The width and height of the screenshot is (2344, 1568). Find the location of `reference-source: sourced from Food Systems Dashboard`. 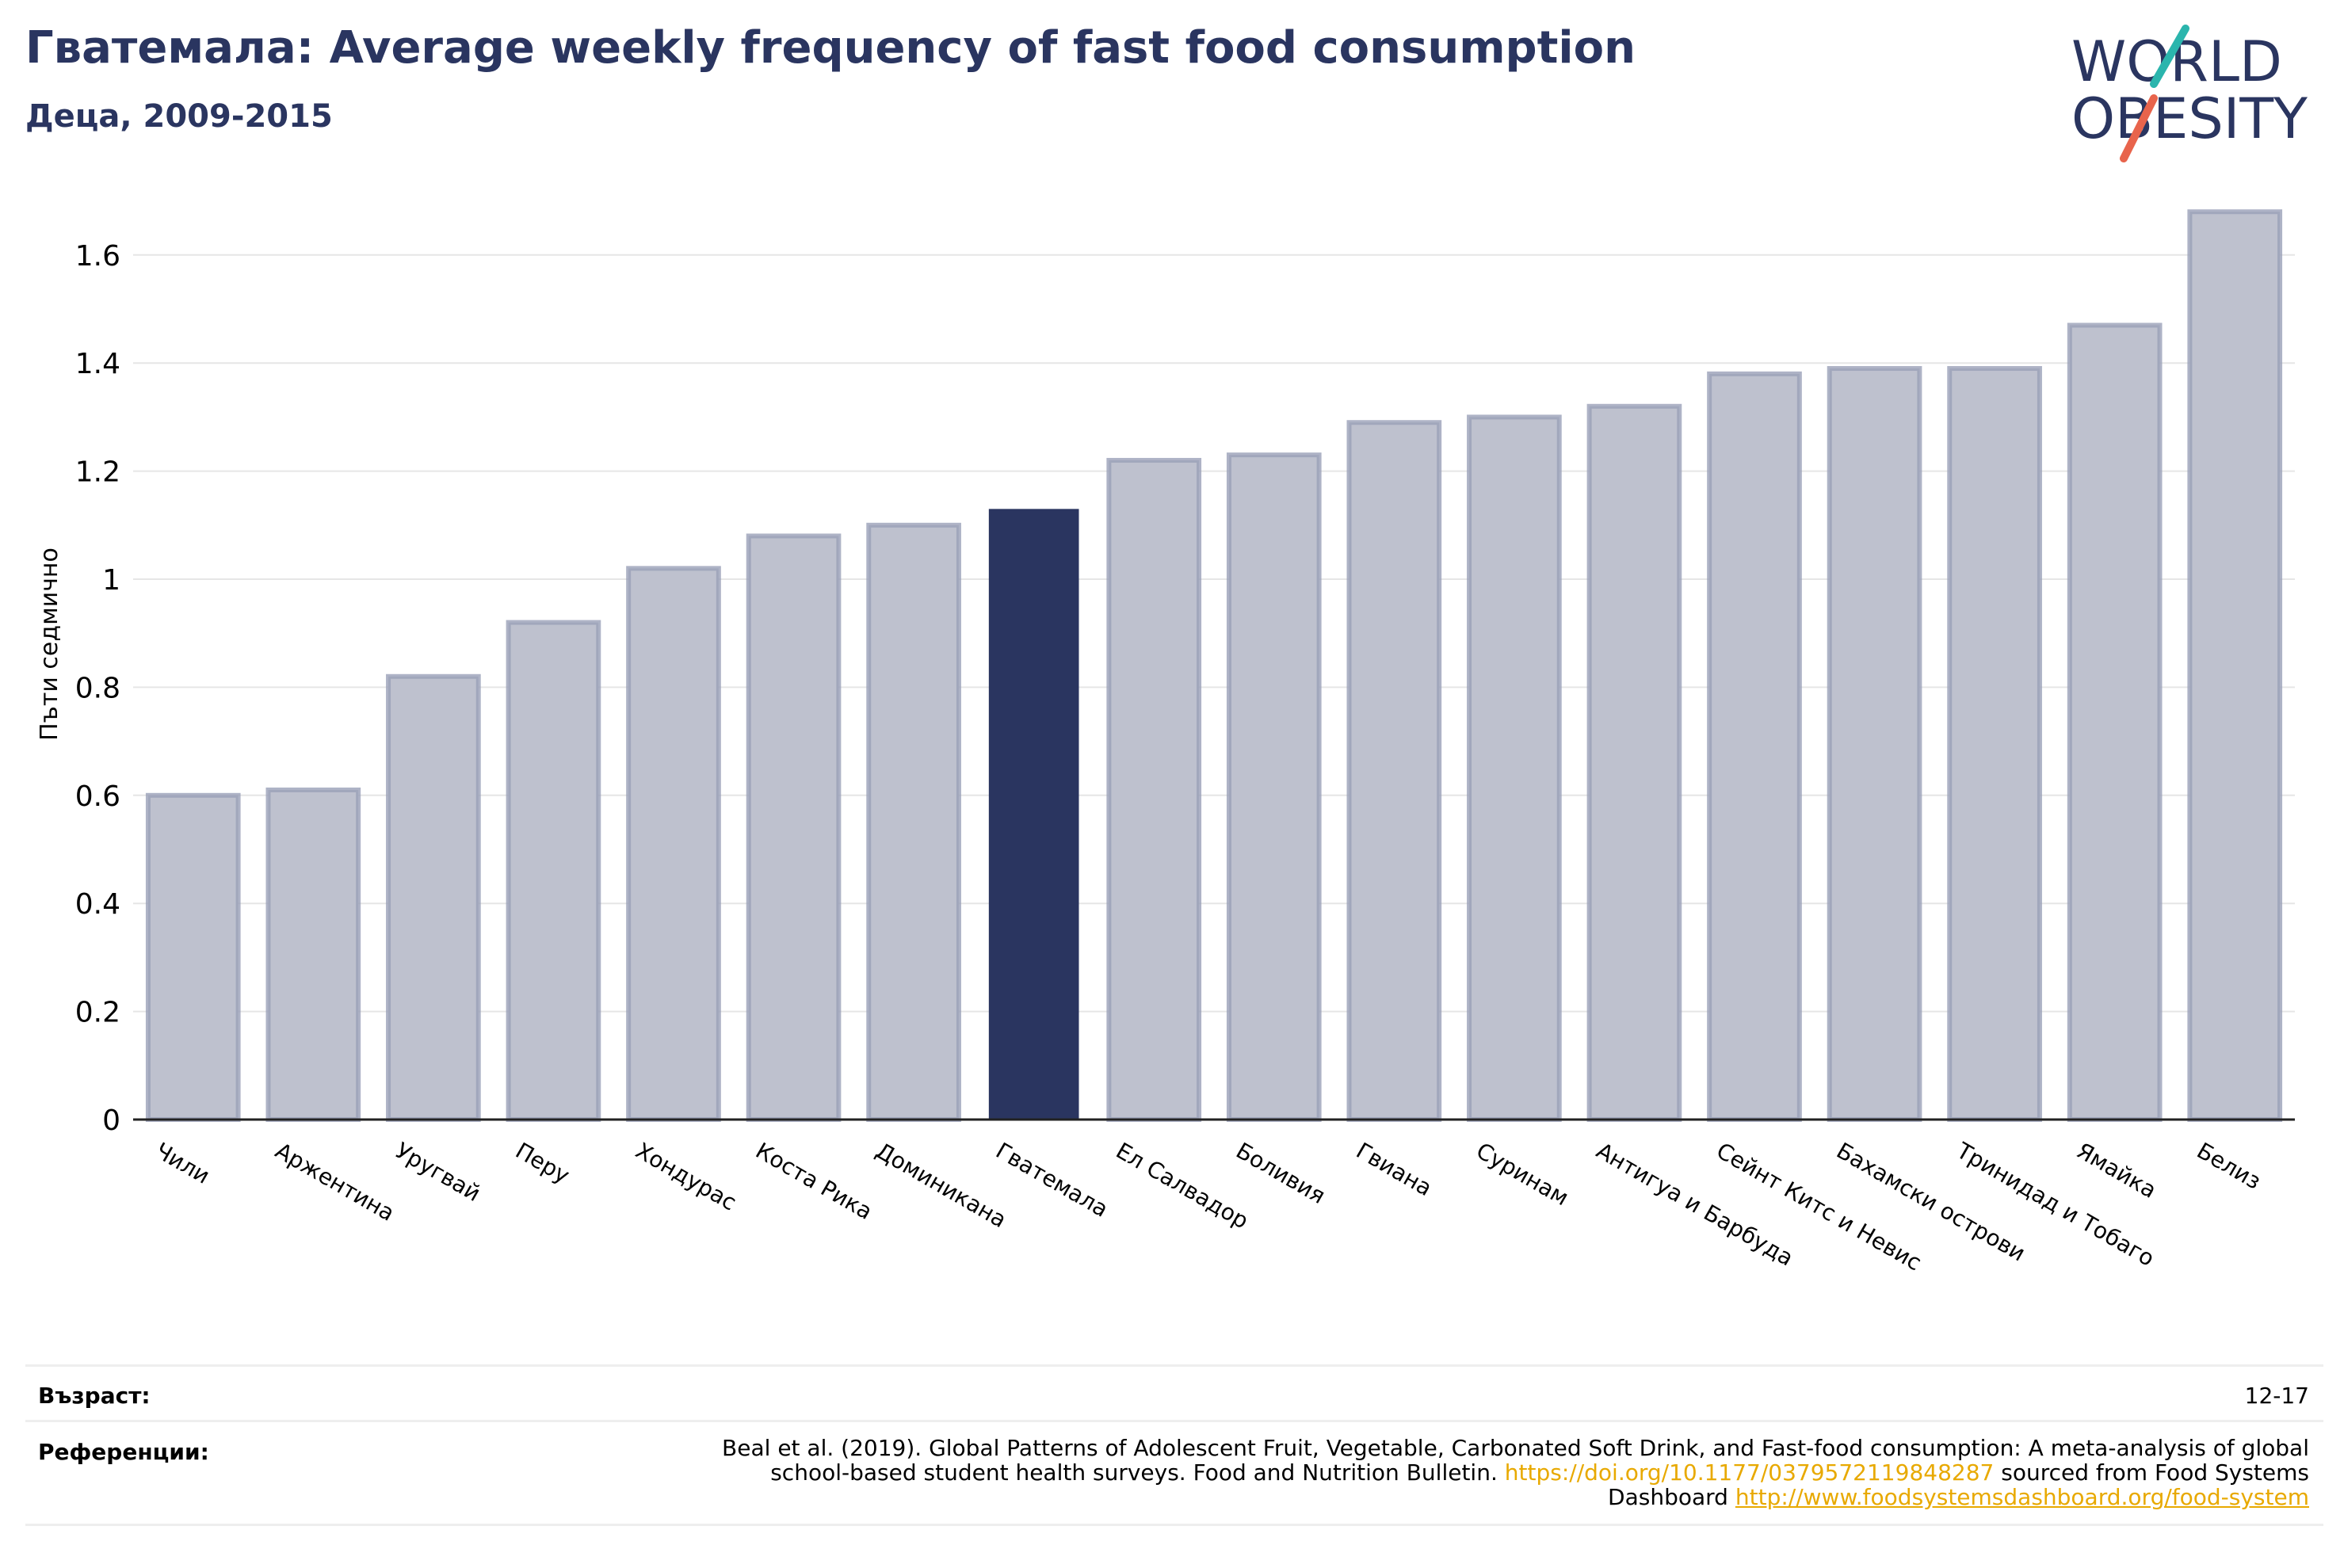

reference-source: sourced from Food Systems Dashboard is located at coordinates (1959, 1484).